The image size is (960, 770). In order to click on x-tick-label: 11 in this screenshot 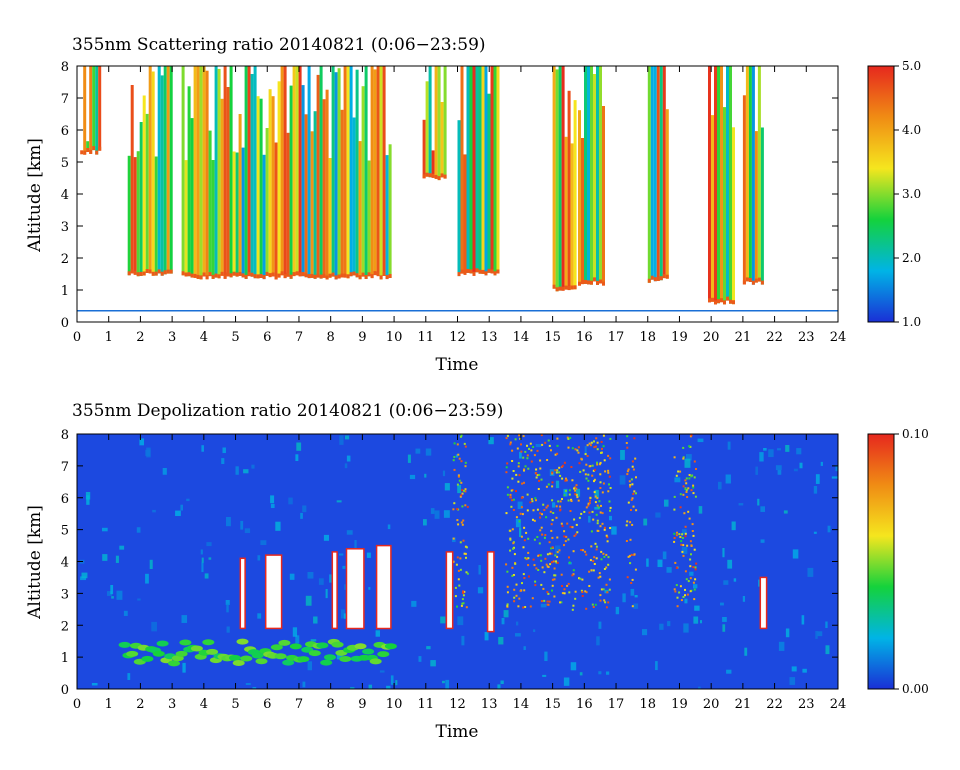, I will do `click(426, 337)`.